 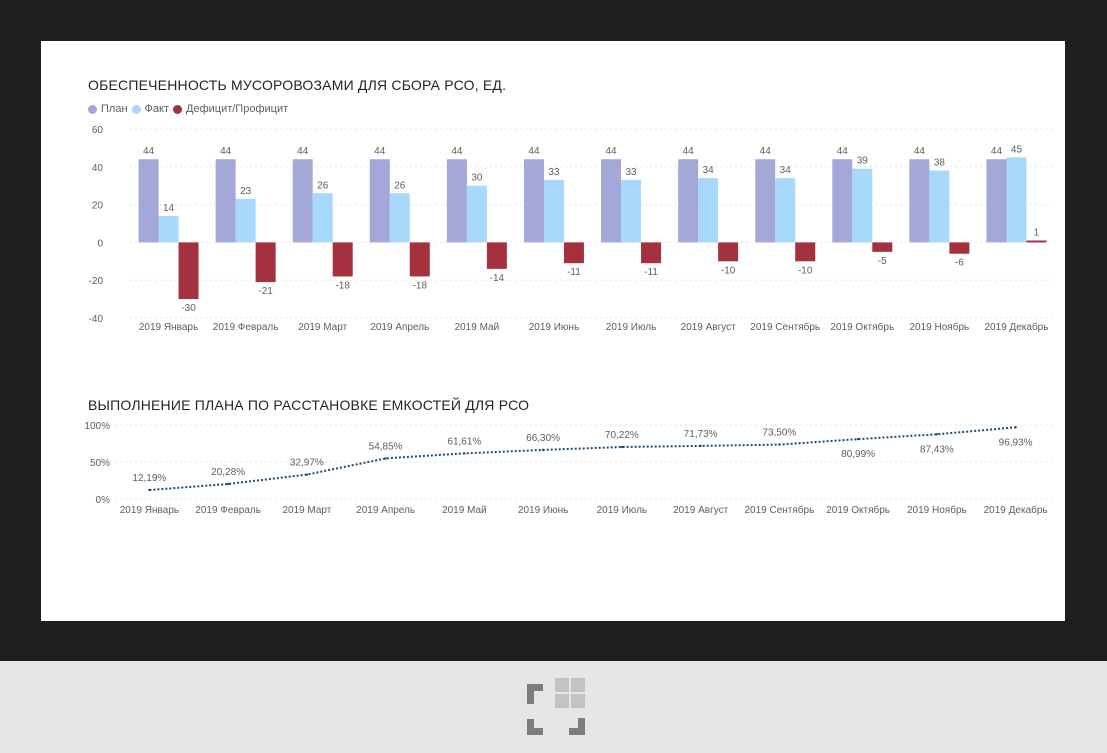 I want to click on data-label: 87,43%, so click(x=937, y=449).